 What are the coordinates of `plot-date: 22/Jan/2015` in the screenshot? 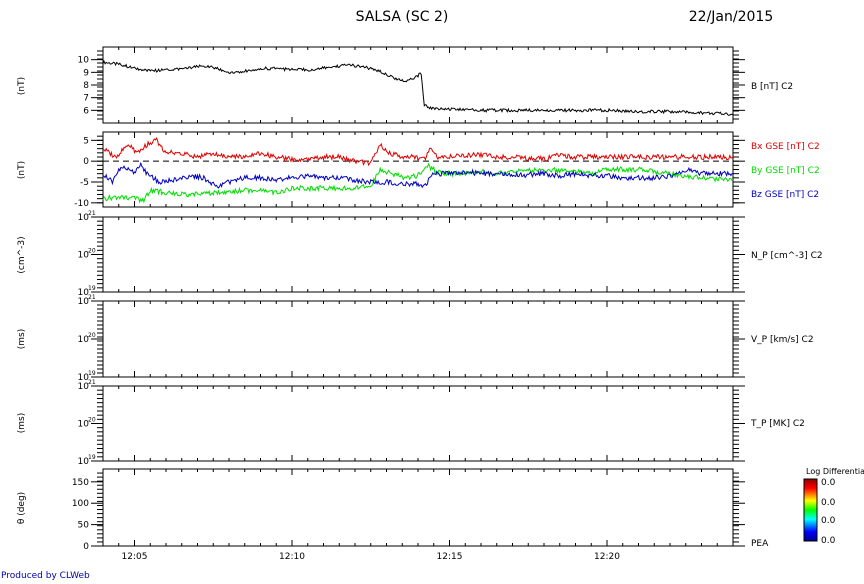 It's located at (731, 17).